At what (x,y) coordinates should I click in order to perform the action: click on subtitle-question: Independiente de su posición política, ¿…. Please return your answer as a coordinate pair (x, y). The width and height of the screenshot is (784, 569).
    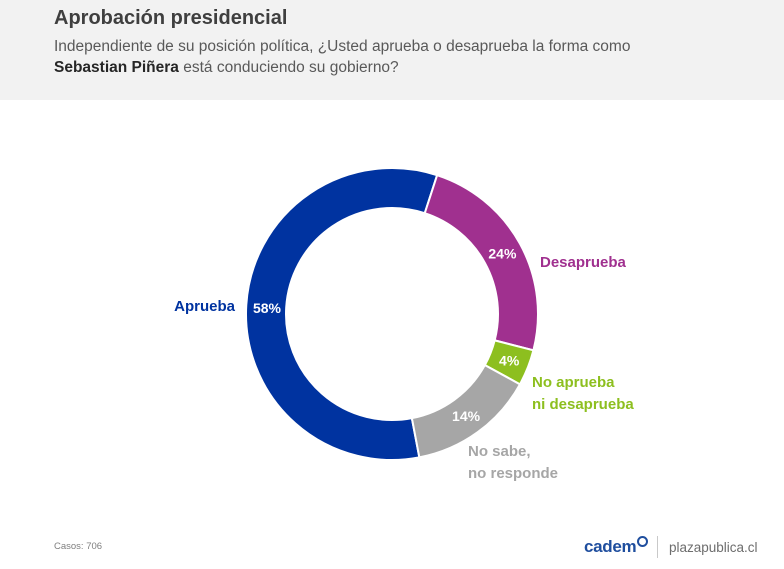
    Looking at the image, I should click on (342, 46).